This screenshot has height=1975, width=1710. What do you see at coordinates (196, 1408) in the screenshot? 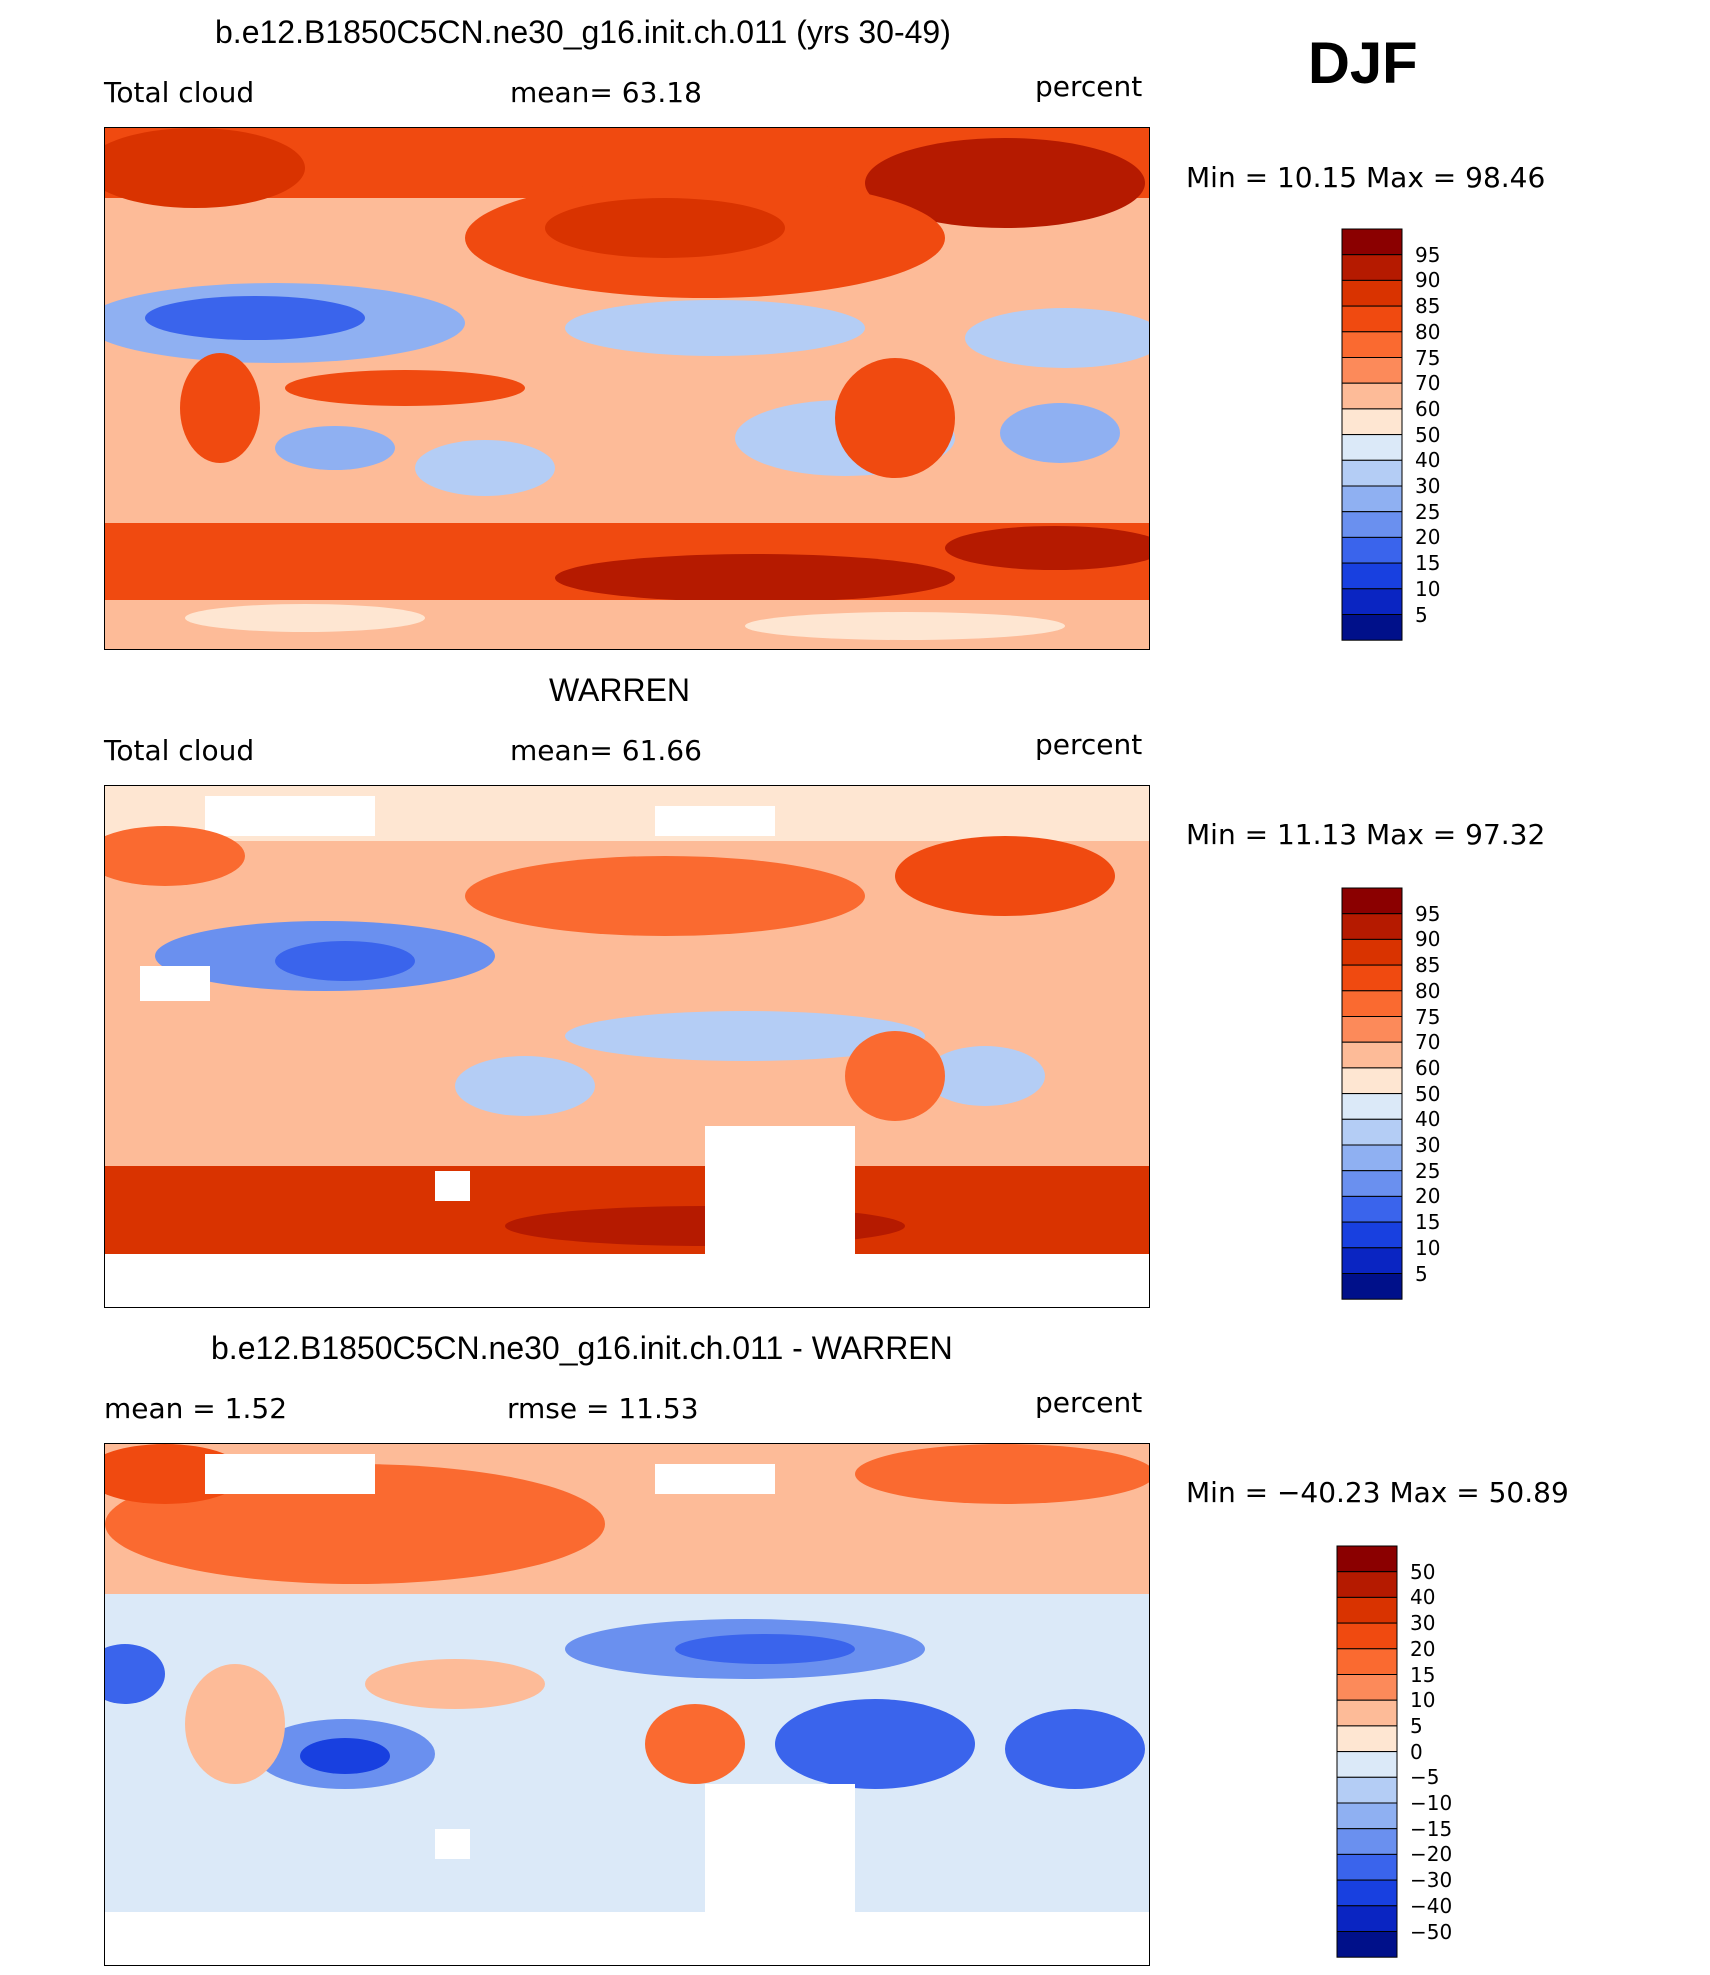
I see `panel-3-mean-label: mean = 1.52` at bounding box center [196, 1408].